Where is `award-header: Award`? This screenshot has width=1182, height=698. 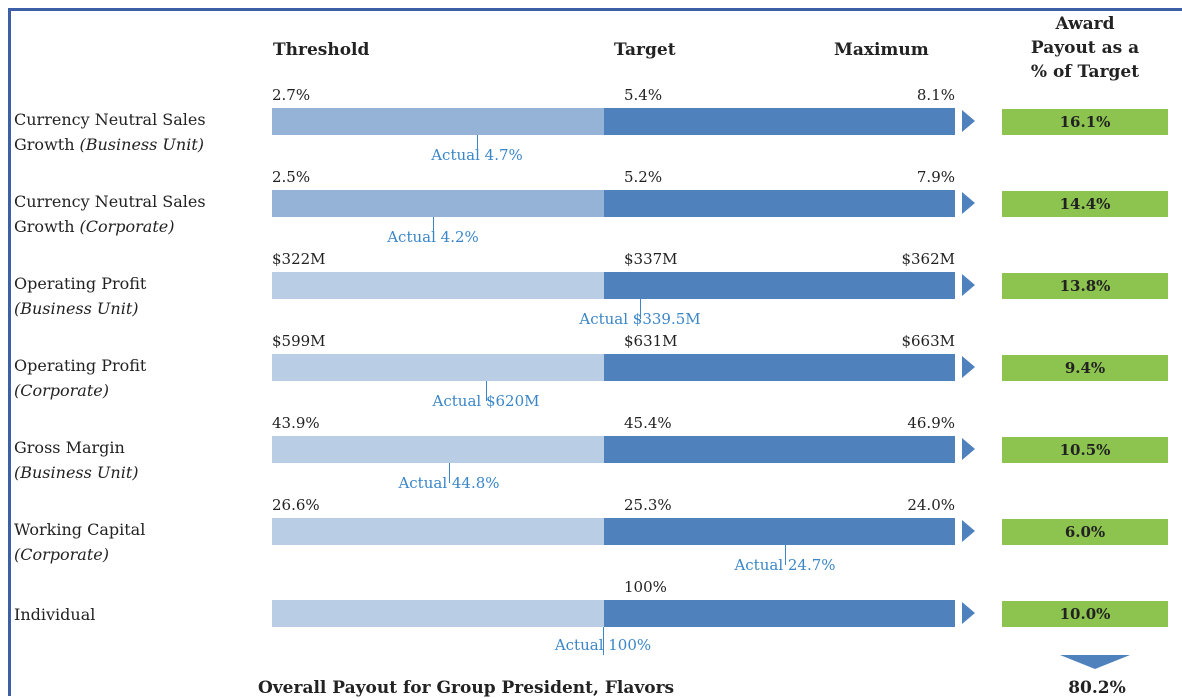
award-header: Award is located at coordinates (1085, 24).